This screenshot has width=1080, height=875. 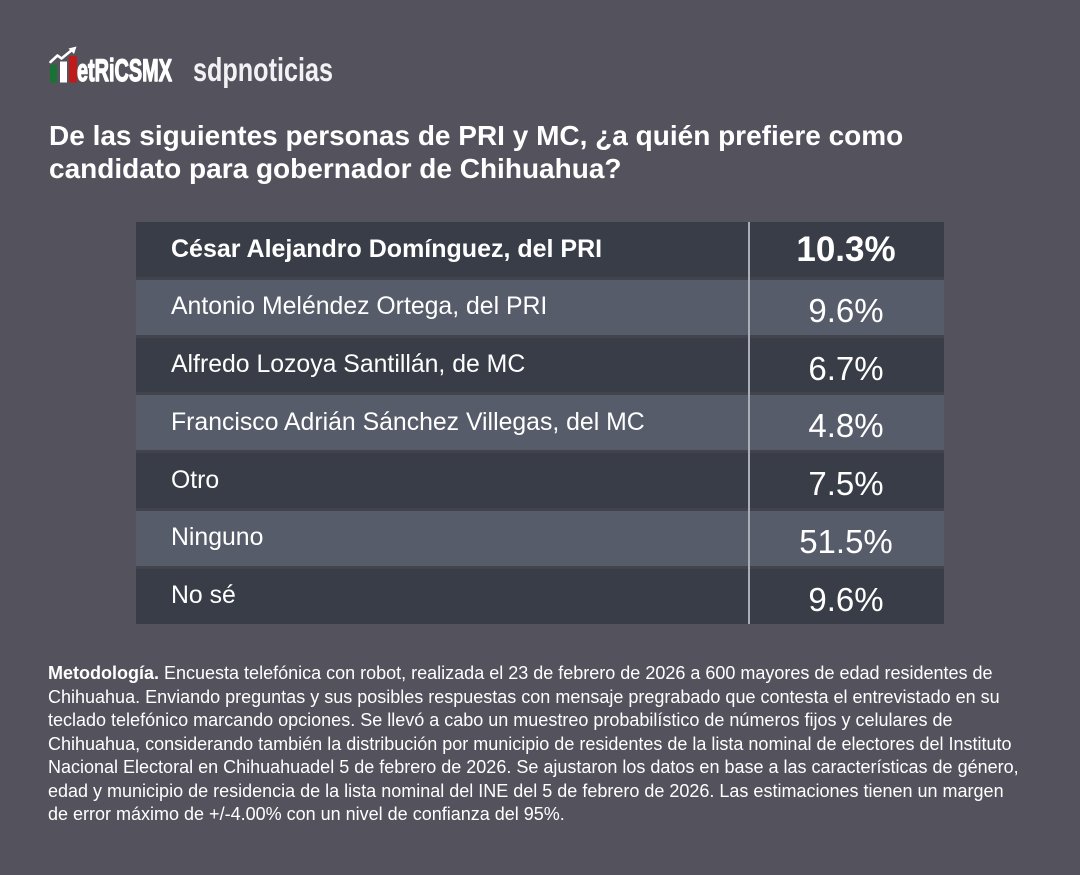 I want to click on svg-text: etRiCSMX, so click(x=124, y=70).